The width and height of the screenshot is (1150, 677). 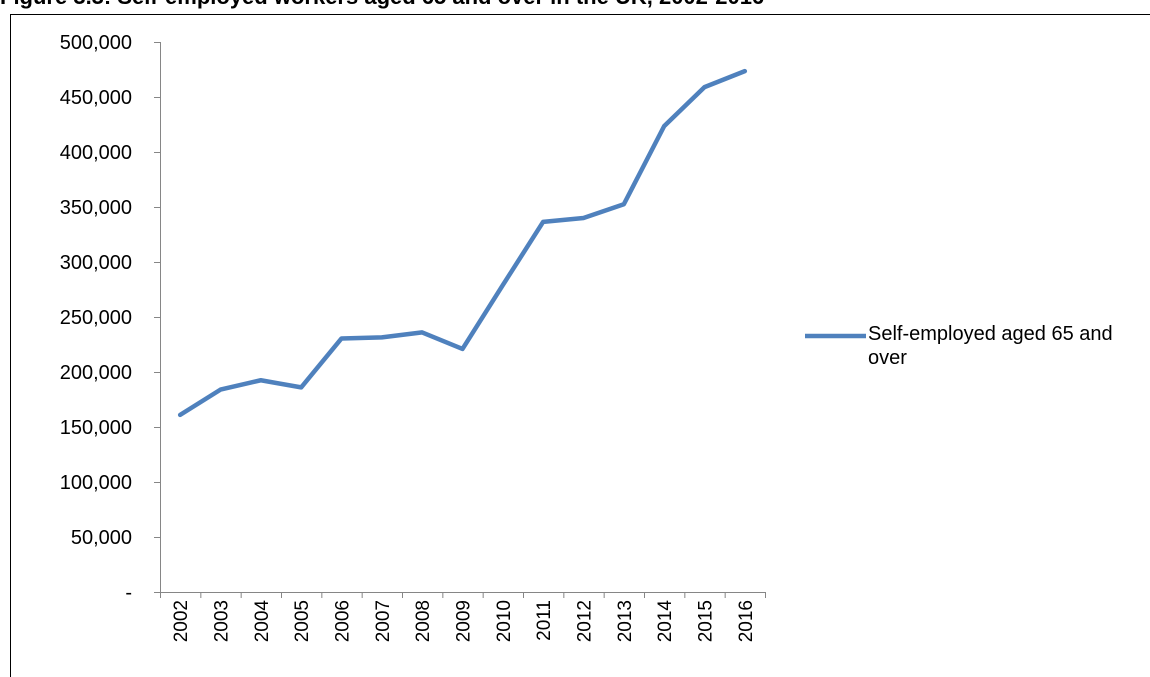 I want to click on legend-label: Self-employed aged 65 and over, so click(x=990, y=346).